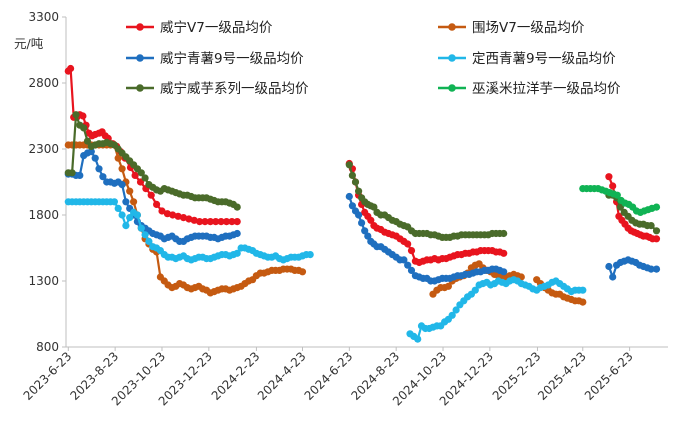 The width and height of the screenshot is (692, 435). What do you see at coordinates (236, 376) in the screenshot?
I see `x-tick-label: 2024-2-23` at bounding box center [236, 376].